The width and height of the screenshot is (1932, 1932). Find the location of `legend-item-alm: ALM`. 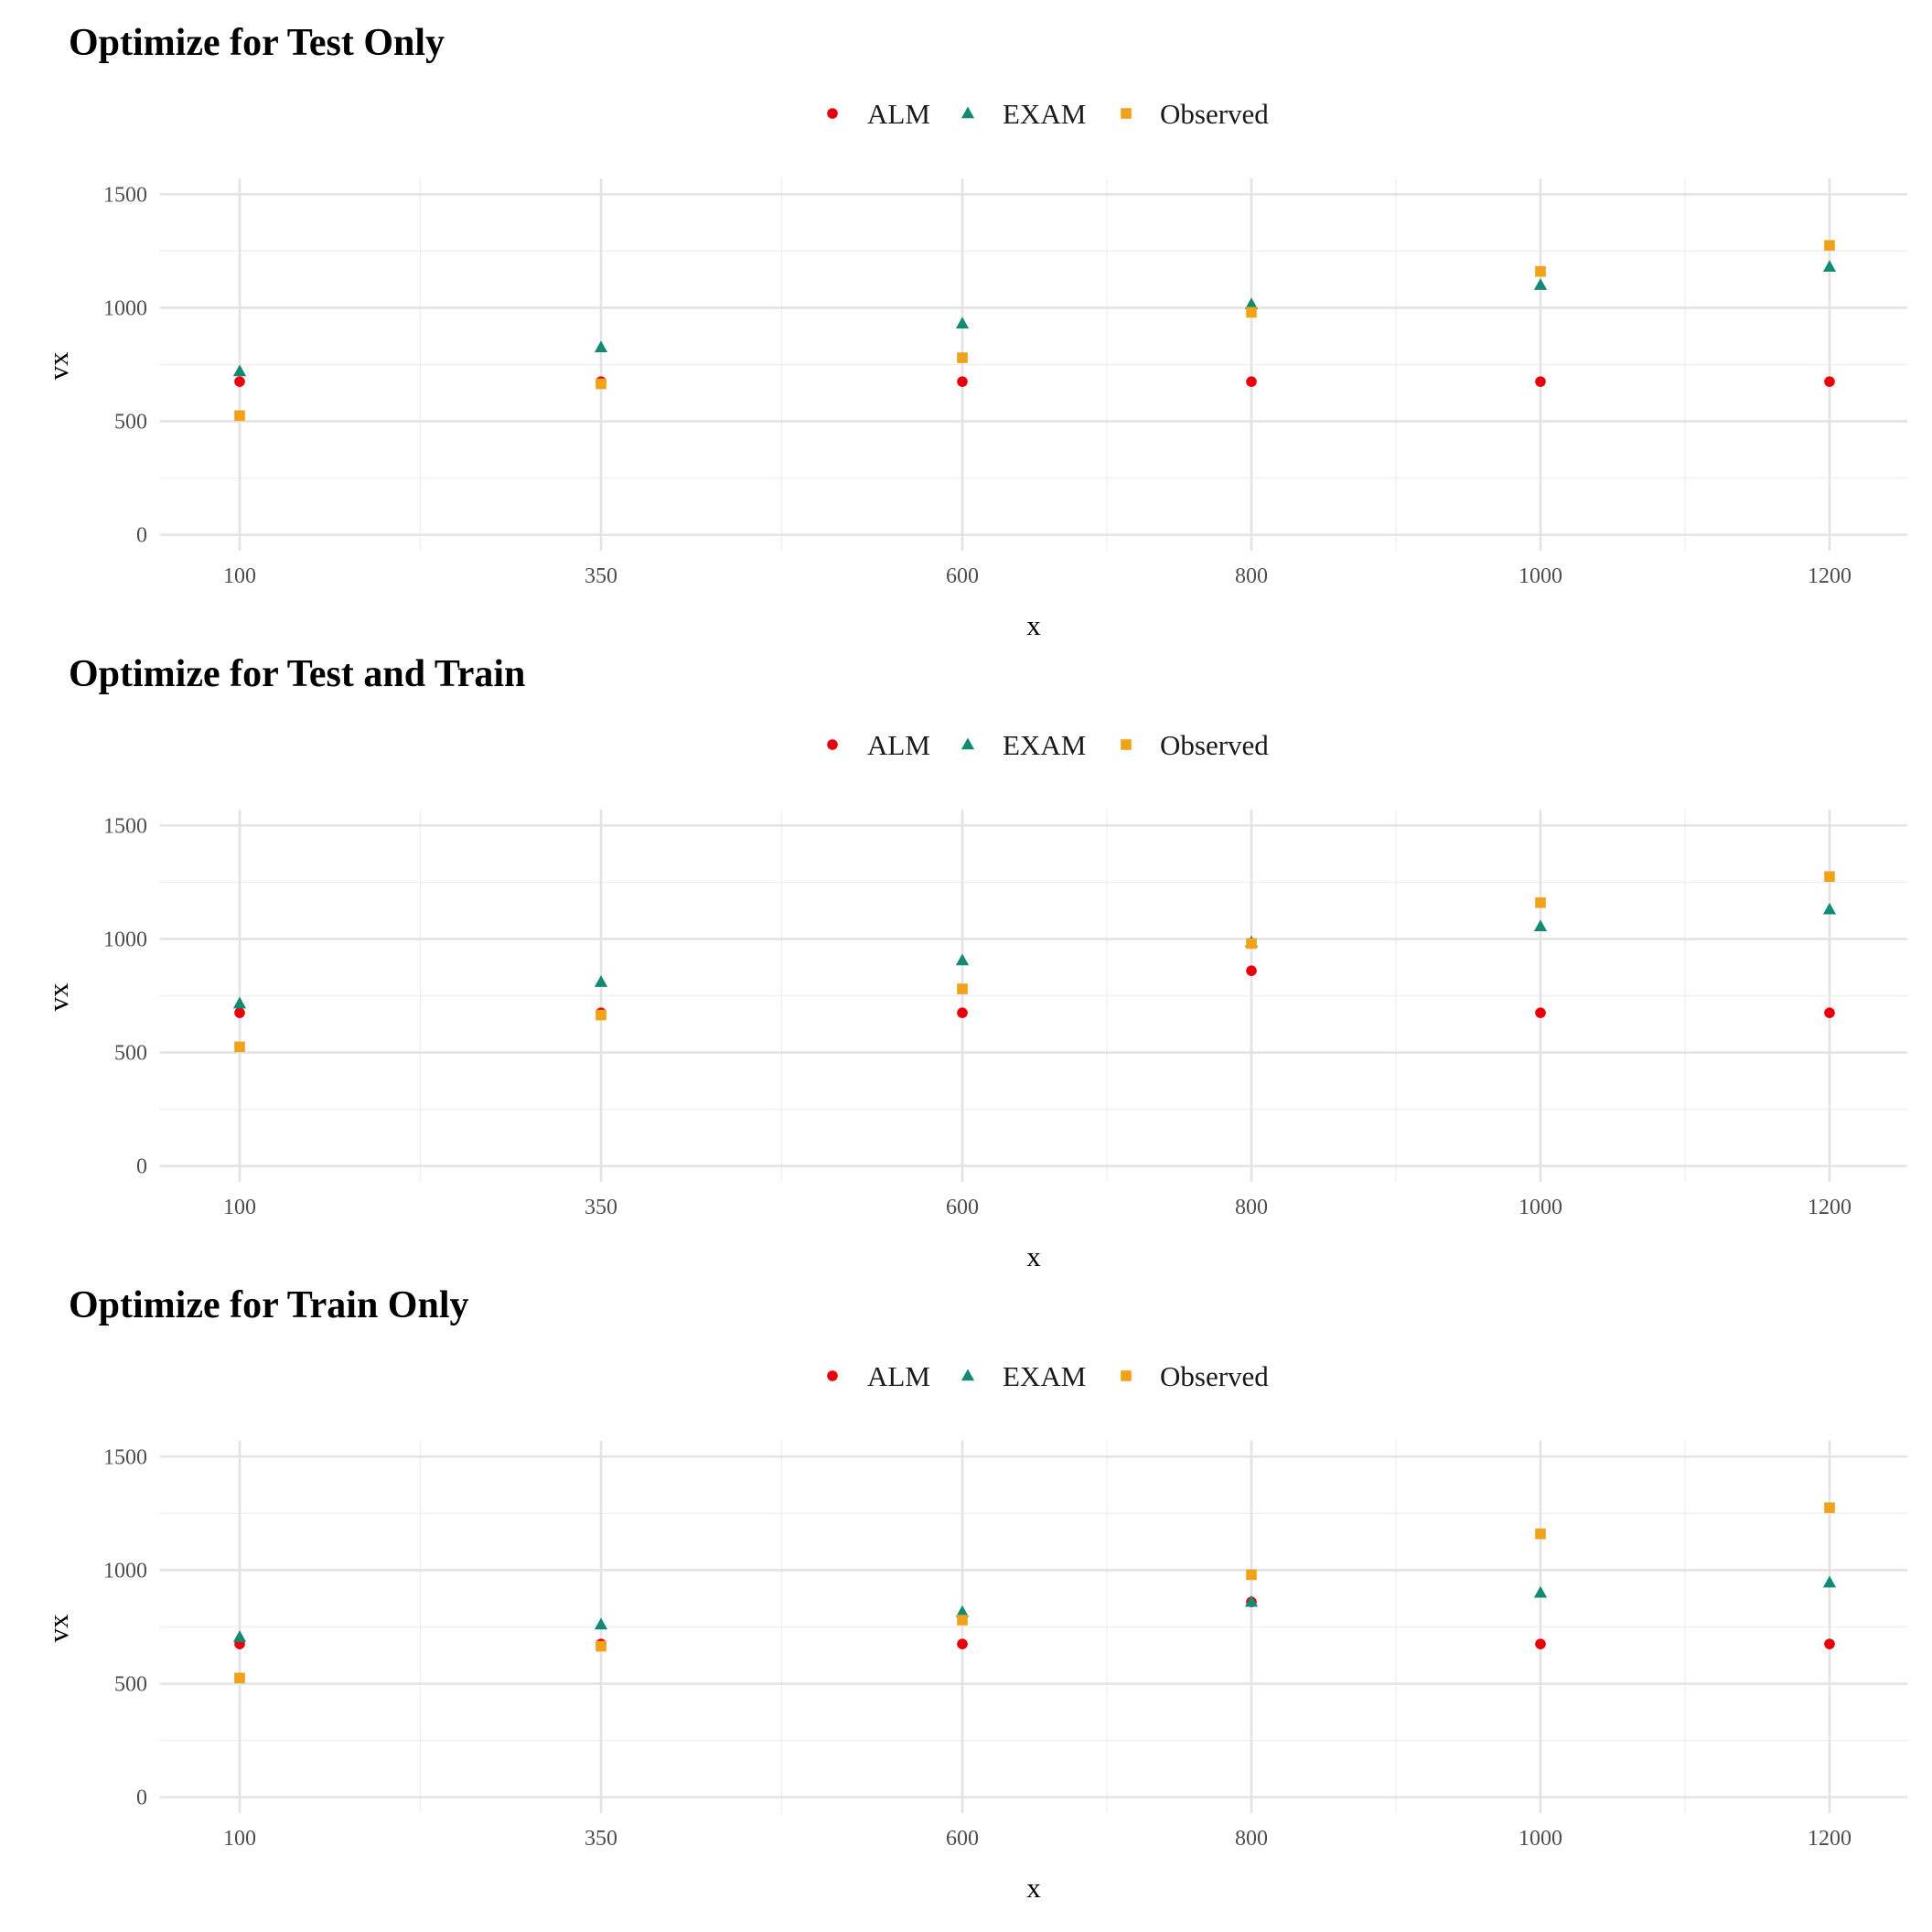

legend-item-alm: ALM is located at coordinates (879, 745).